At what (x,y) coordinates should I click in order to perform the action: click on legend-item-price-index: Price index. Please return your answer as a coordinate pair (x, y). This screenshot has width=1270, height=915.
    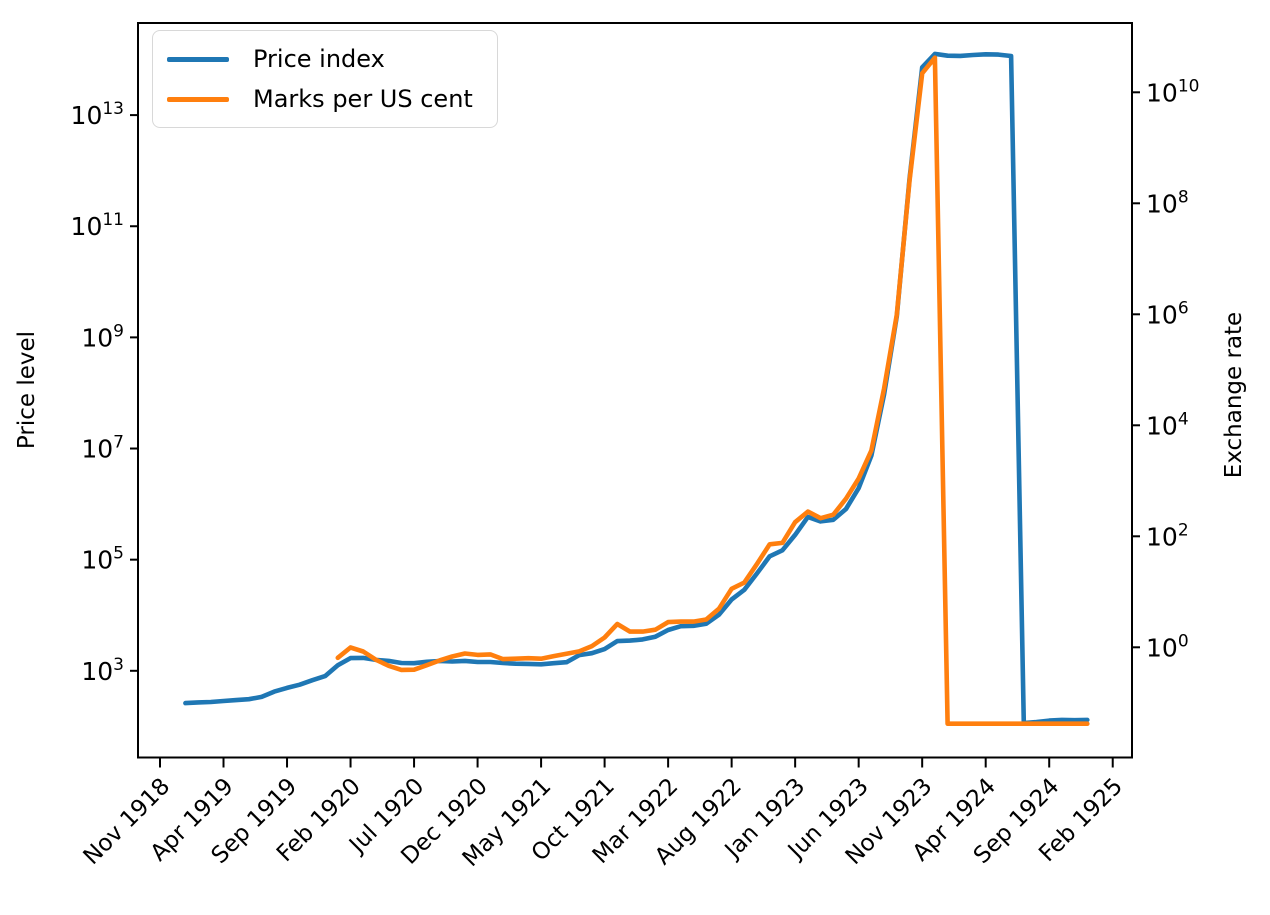
    Looking at the image, I should click on (320, 59).